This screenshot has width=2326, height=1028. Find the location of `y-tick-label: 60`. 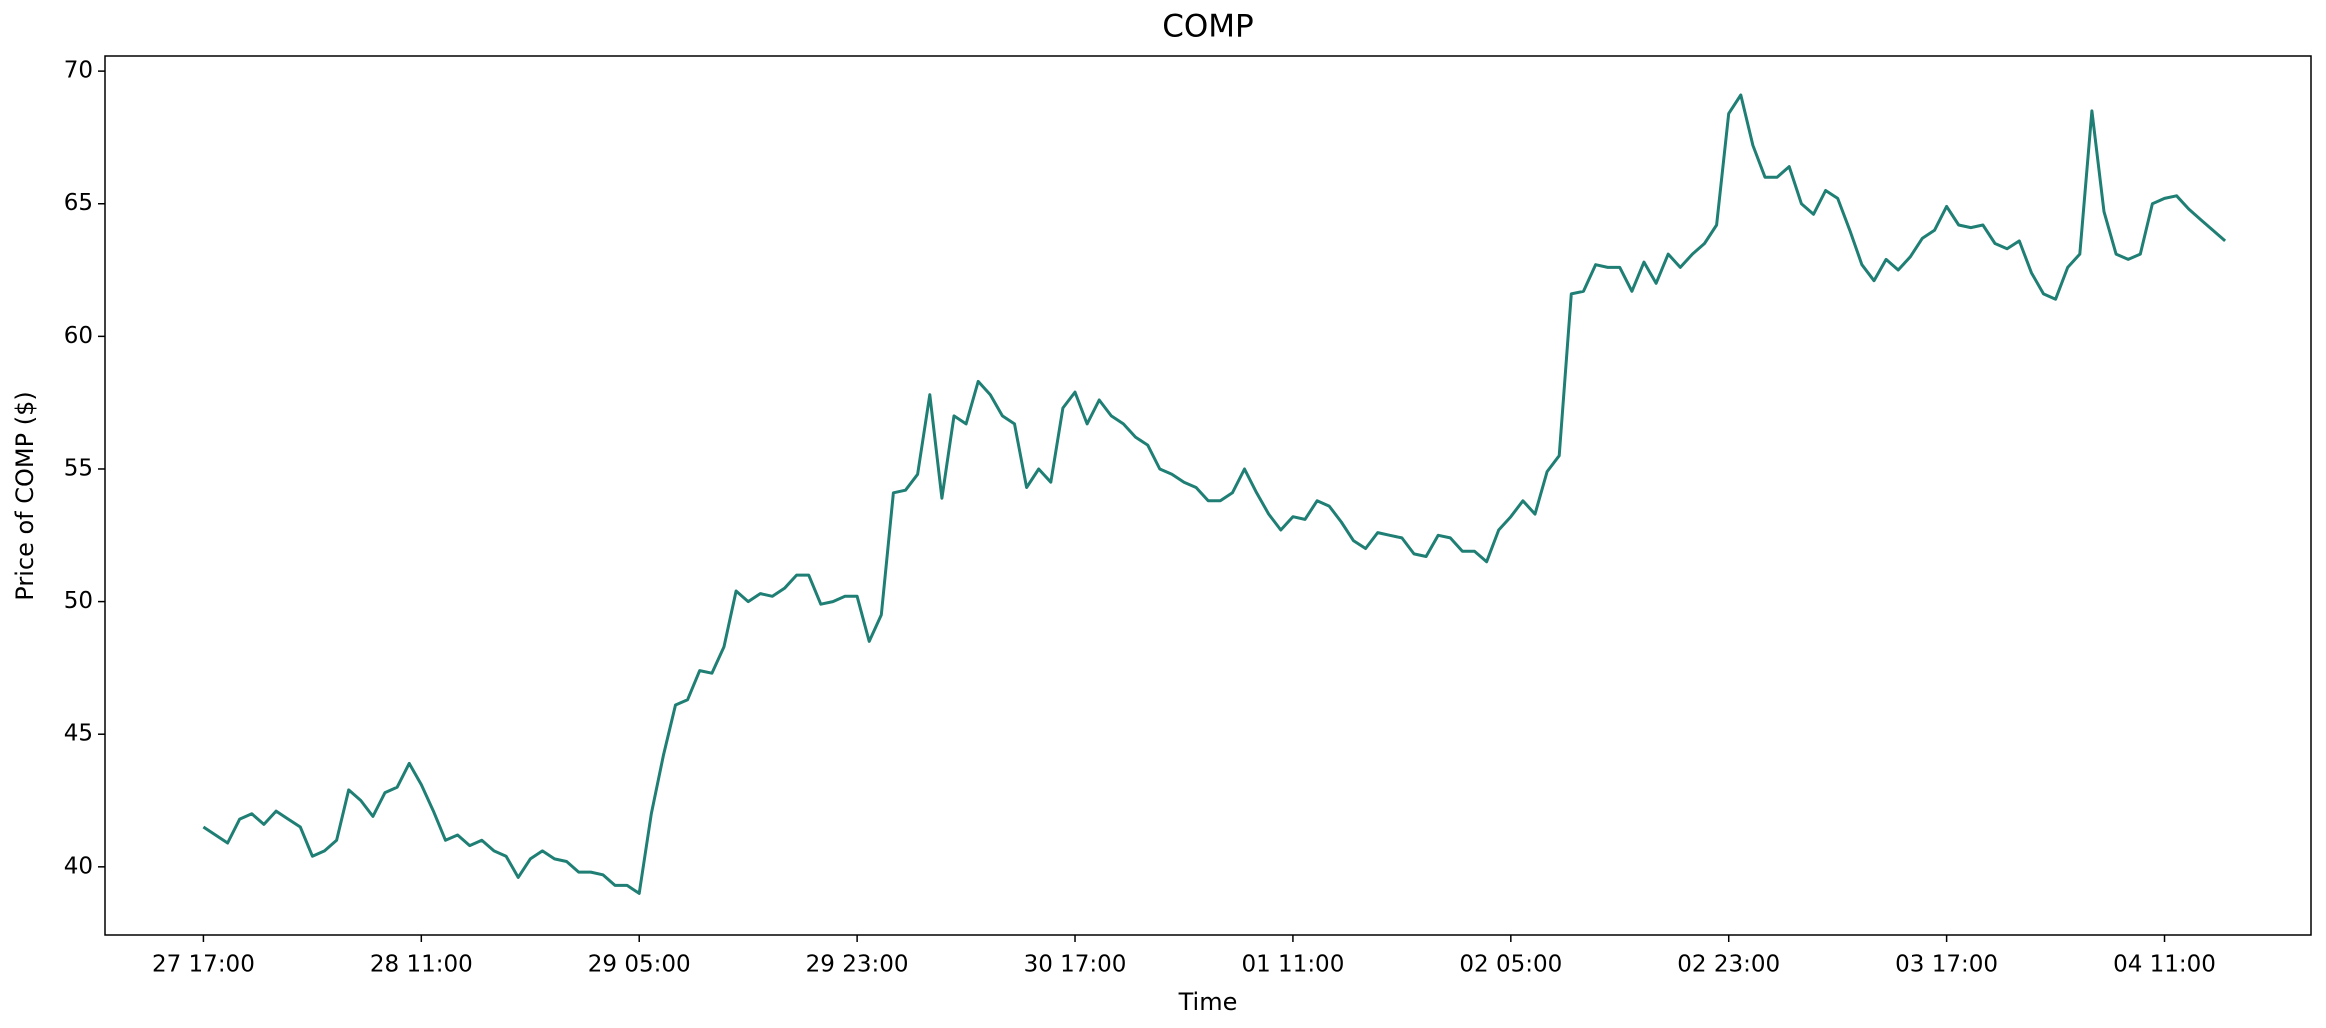

y-tick-label: 60 is located at coordinates (78, 336).